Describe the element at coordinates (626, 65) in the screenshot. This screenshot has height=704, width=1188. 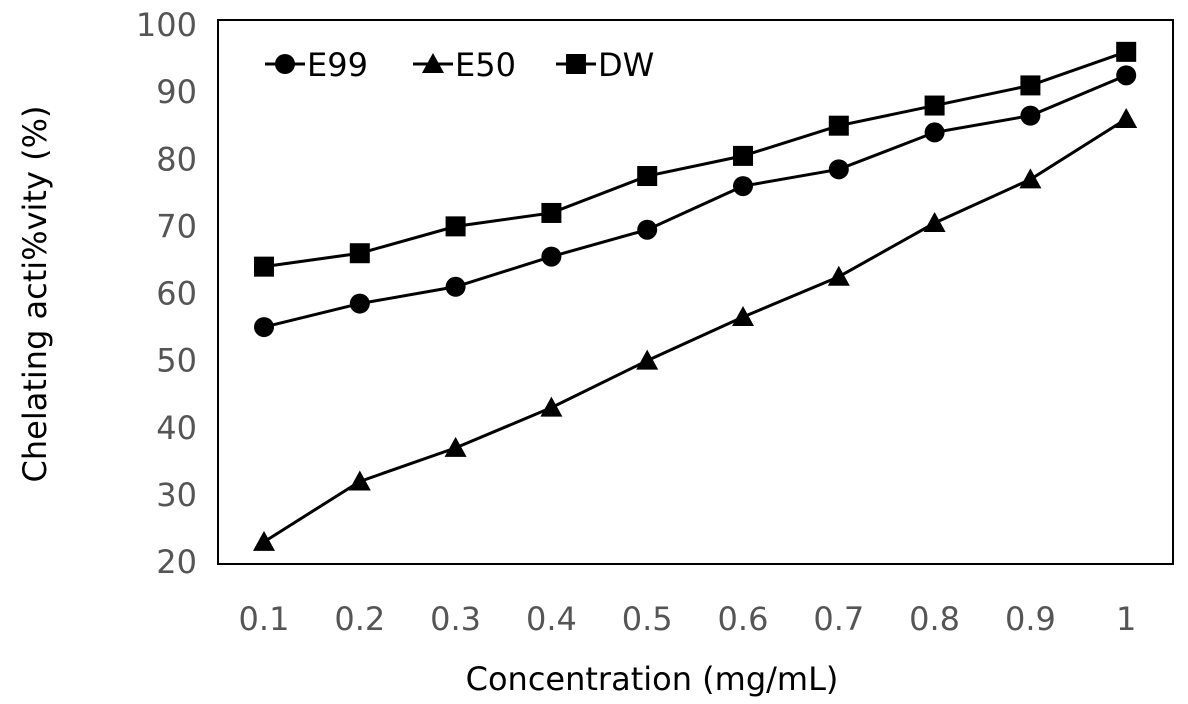
I see `legend-label: DW` at that location.